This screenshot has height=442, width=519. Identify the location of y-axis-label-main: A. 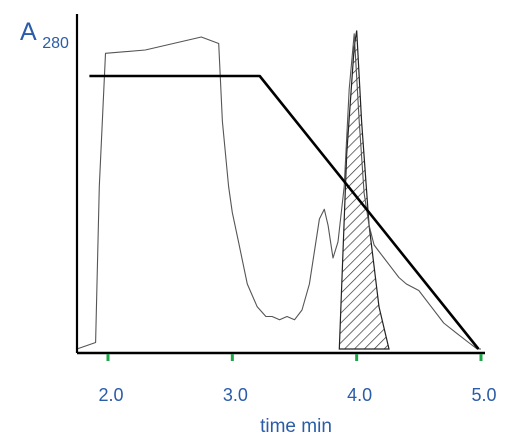
(28, 32).